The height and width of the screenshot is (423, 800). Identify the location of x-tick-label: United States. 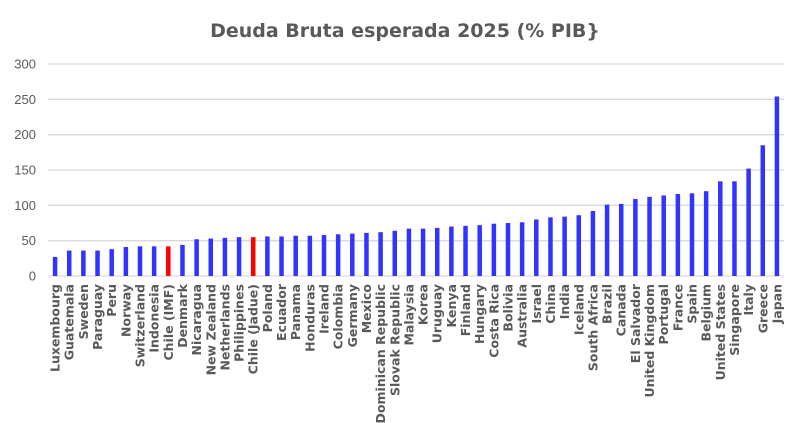
(720, 332).